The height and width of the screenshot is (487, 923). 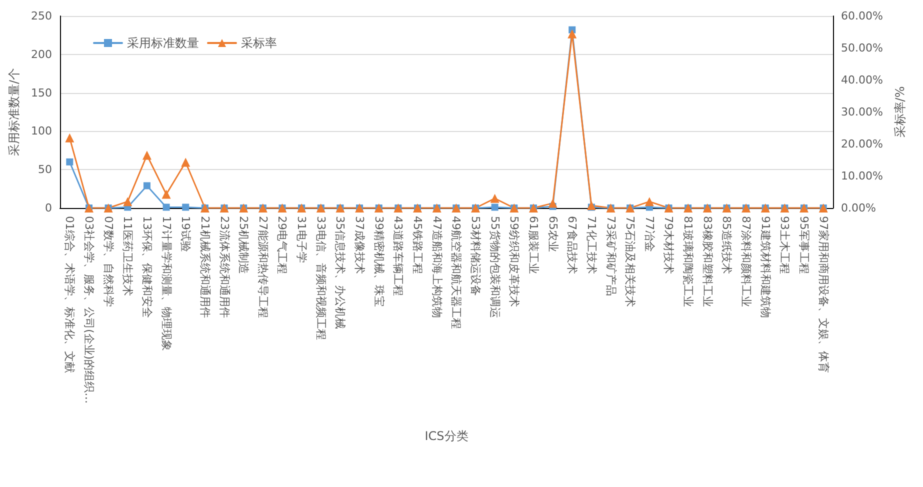 What do you see at coordinates (804, 245) in the screenshot?
I see `x-tick-label: 95军事工程` at bounding box center [804, 245].